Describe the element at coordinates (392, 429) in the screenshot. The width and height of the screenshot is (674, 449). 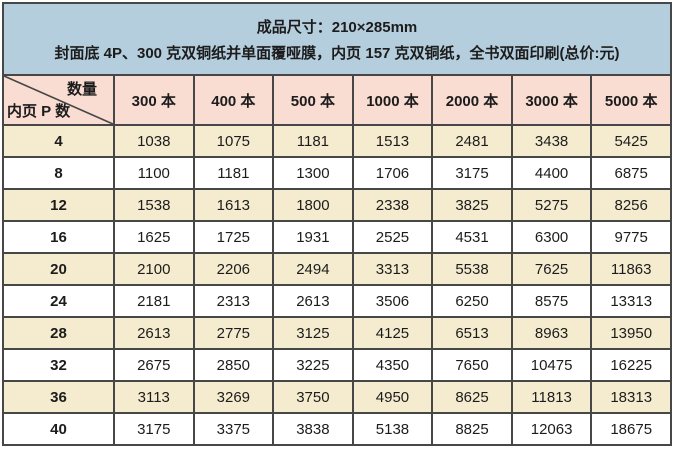
I see `price-cell: 5138` at that location.